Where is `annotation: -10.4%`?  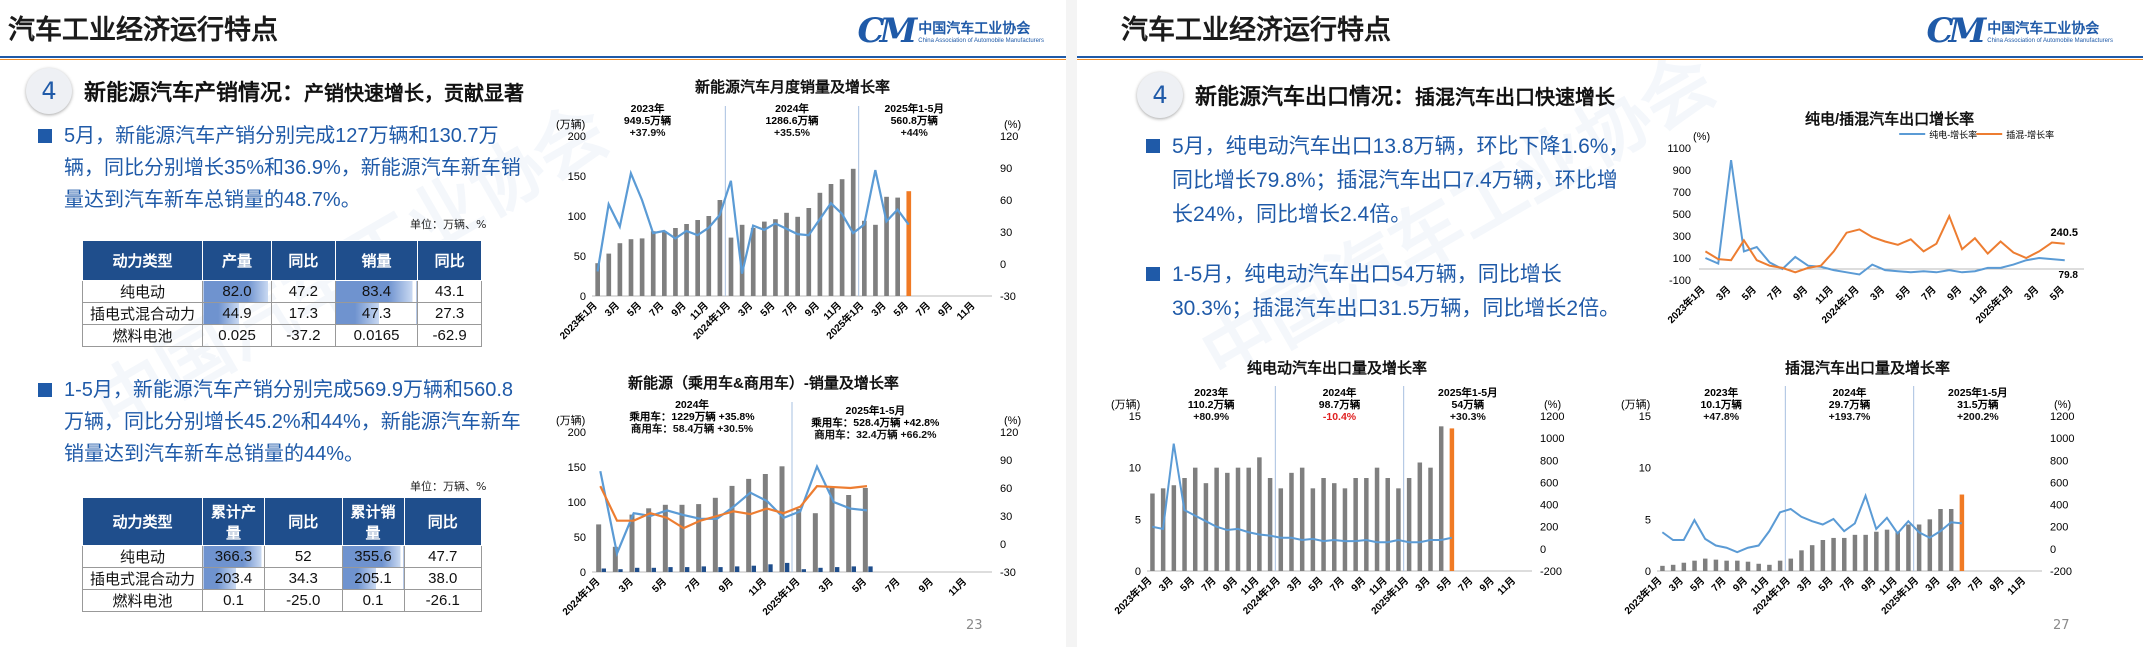
annotation: -10.4% is located at coordinates (1340, 417).